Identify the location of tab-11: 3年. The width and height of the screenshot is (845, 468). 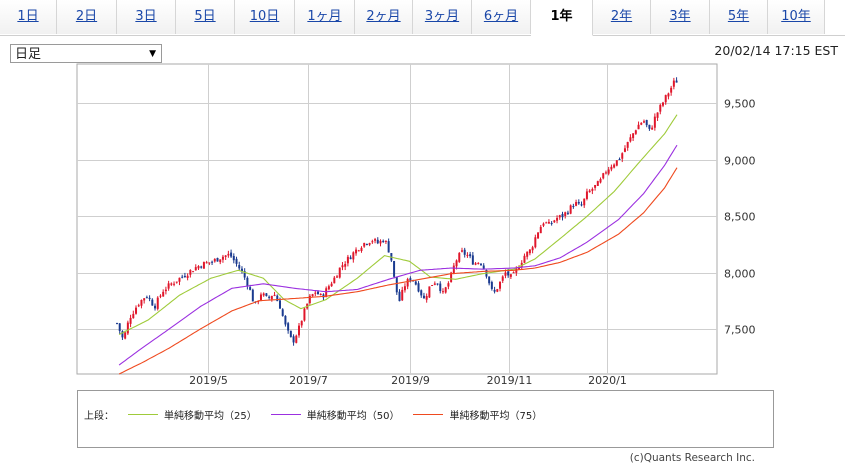
(680, 17).